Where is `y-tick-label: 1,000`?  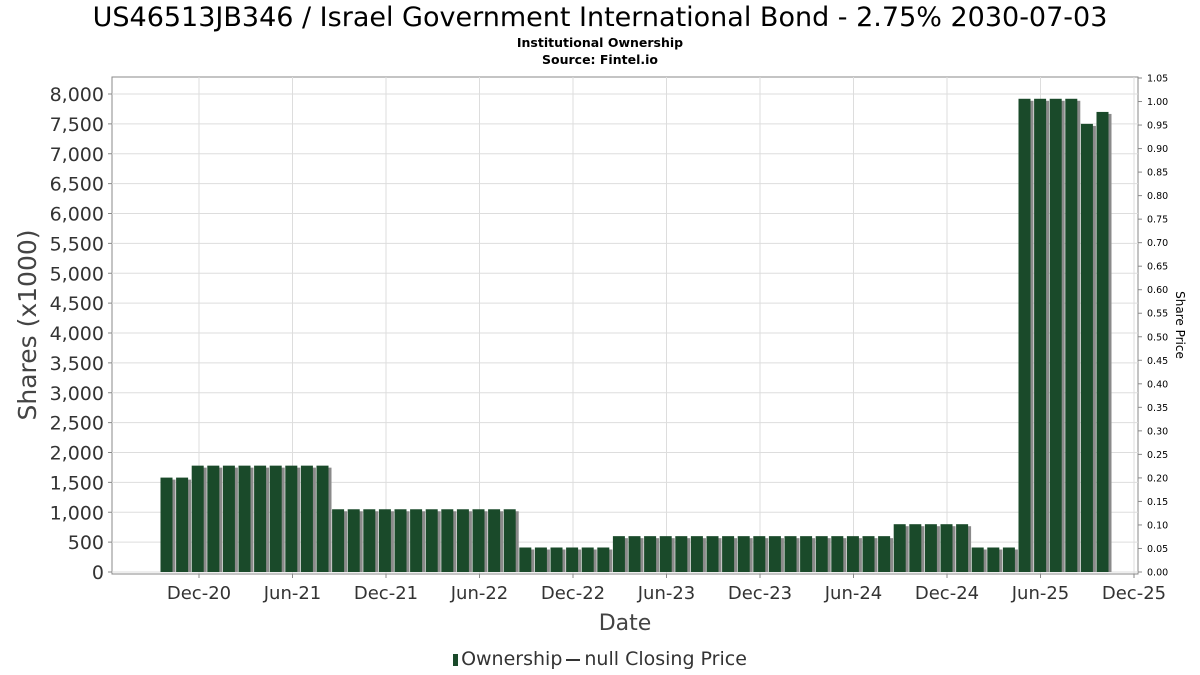
y-tick-label: 1,000 is located at coordinates (77, 513).